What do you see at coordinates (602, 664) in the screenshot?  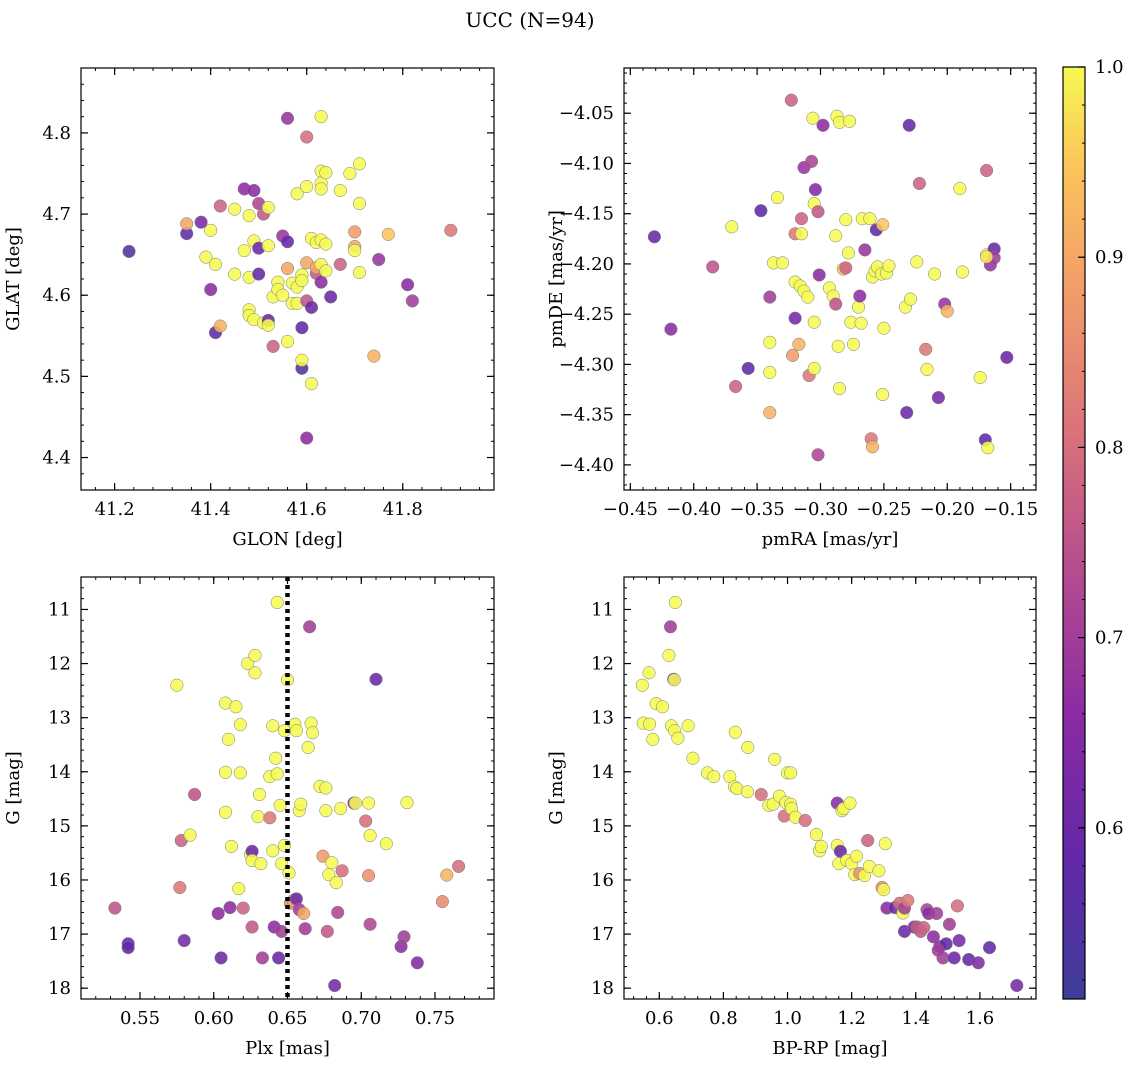 I see `y-tick-label: 12` at bounding box center [602, 664].